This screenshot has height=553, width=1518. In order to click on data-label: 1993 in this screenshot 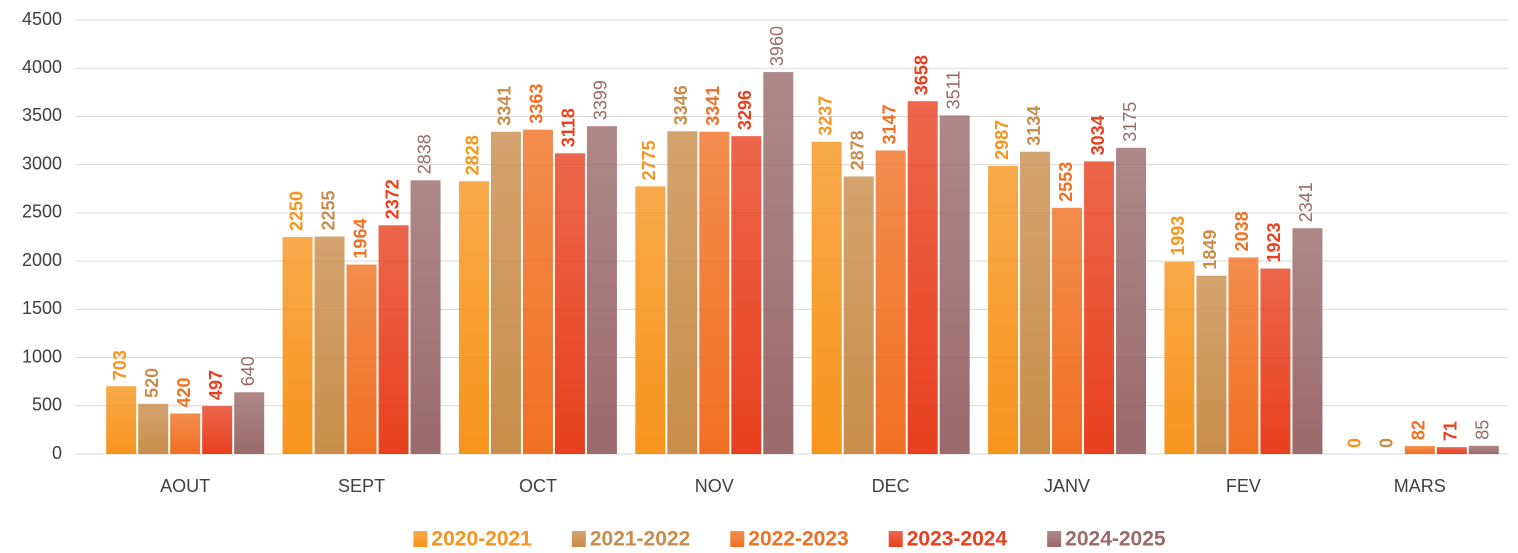, I will do `click(1178, 236)`.